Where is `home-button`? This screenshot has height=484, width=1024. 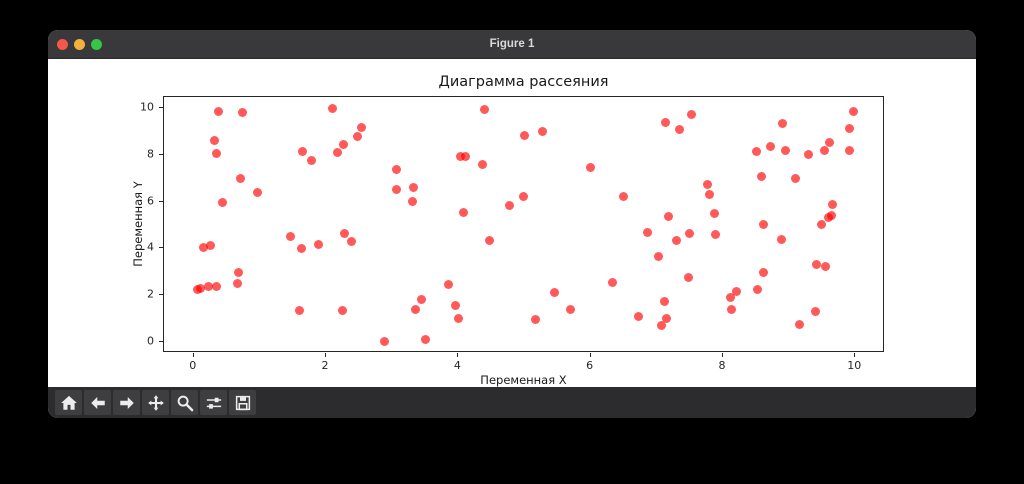
home-button is located at coordinates (68, 402).